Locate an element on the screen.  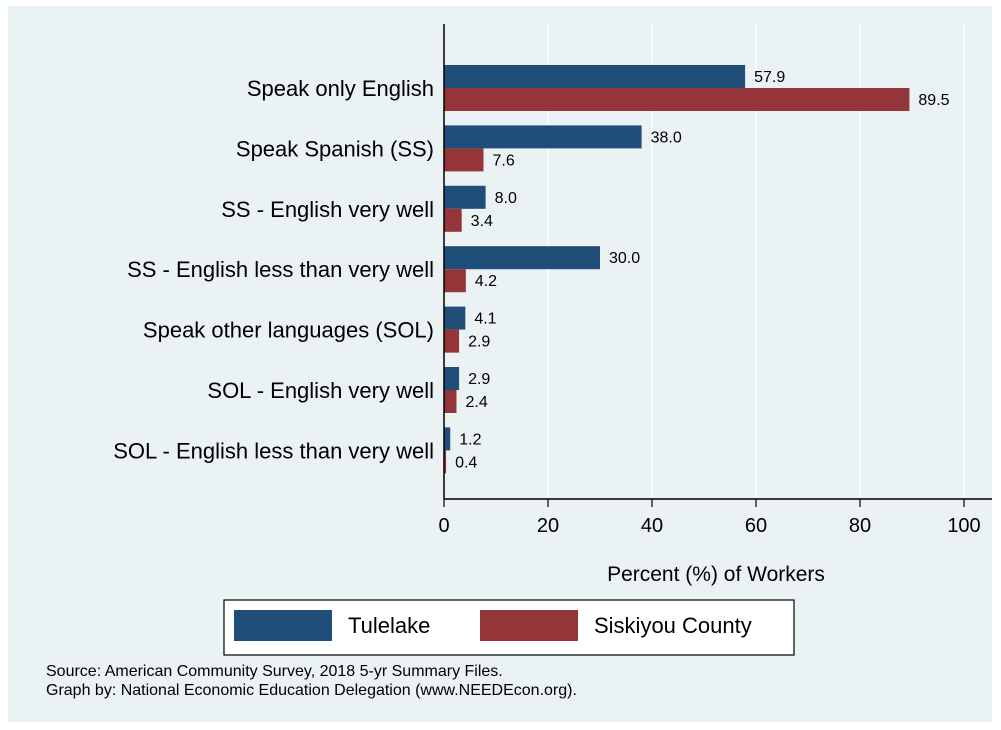
bar-siskiyou-county-ss-english-less-than-very-well is located at coordinates (455, 281).